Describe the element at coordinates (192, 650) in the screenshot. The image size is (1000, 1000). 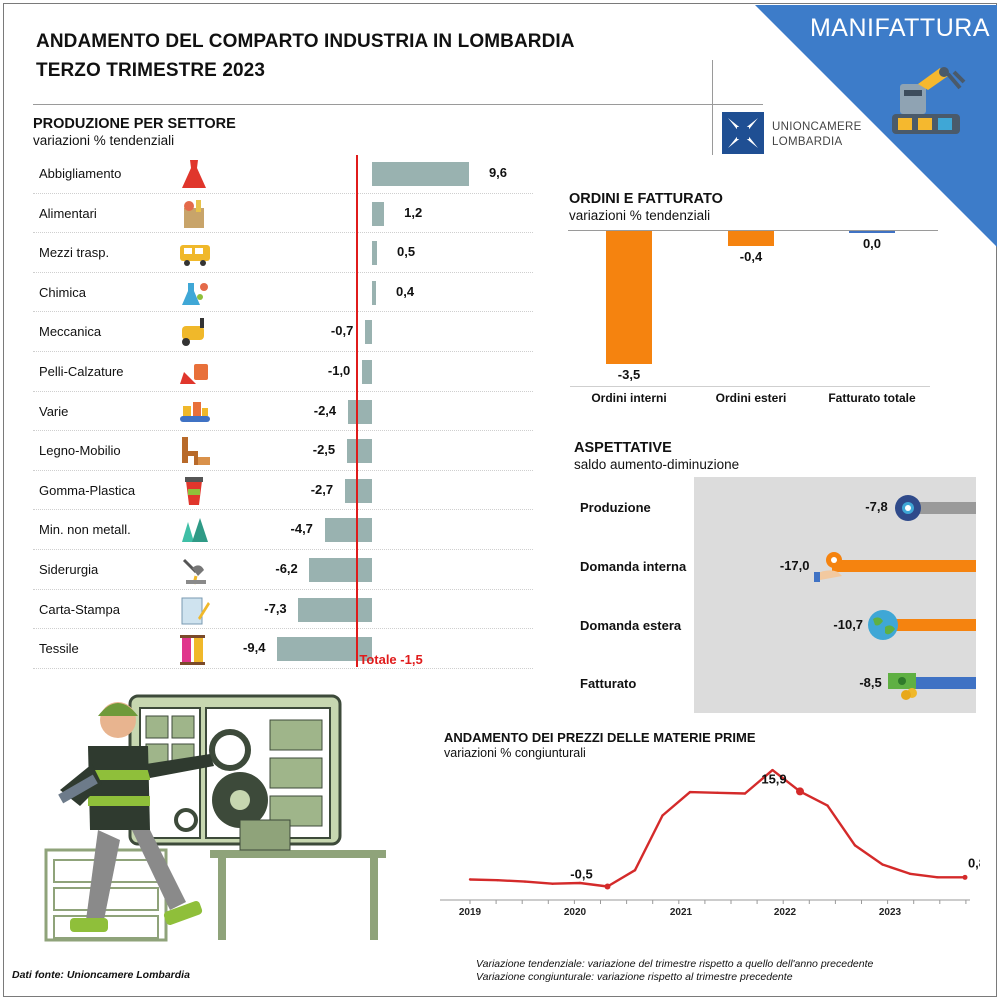
I see `thread-spools-icon` at that location.